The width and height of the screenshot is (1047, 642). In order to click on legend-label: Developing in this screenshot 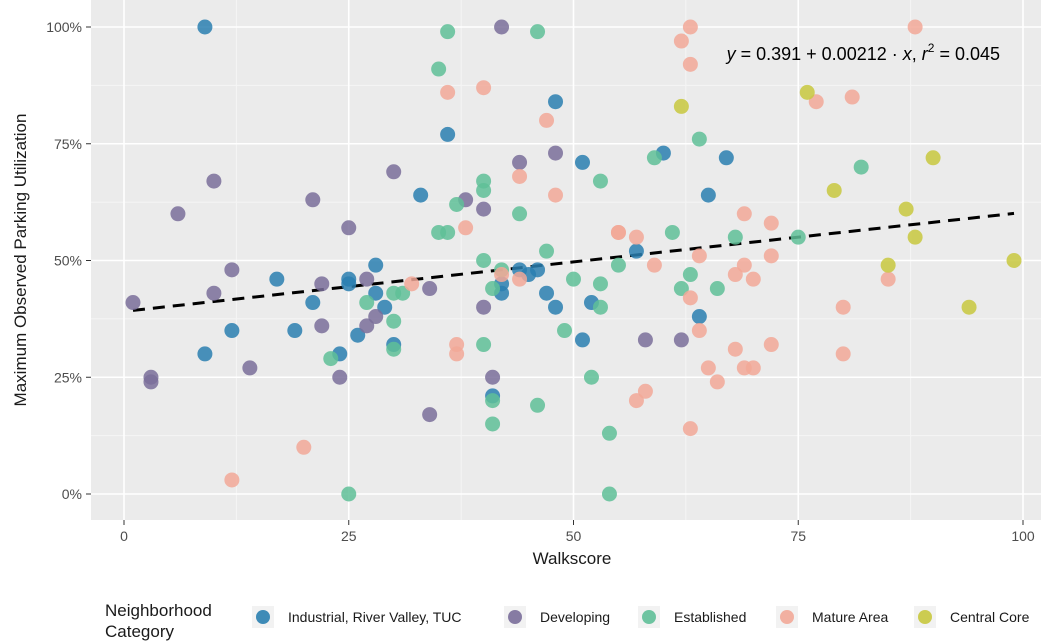, I will do `click(575, 617)`.